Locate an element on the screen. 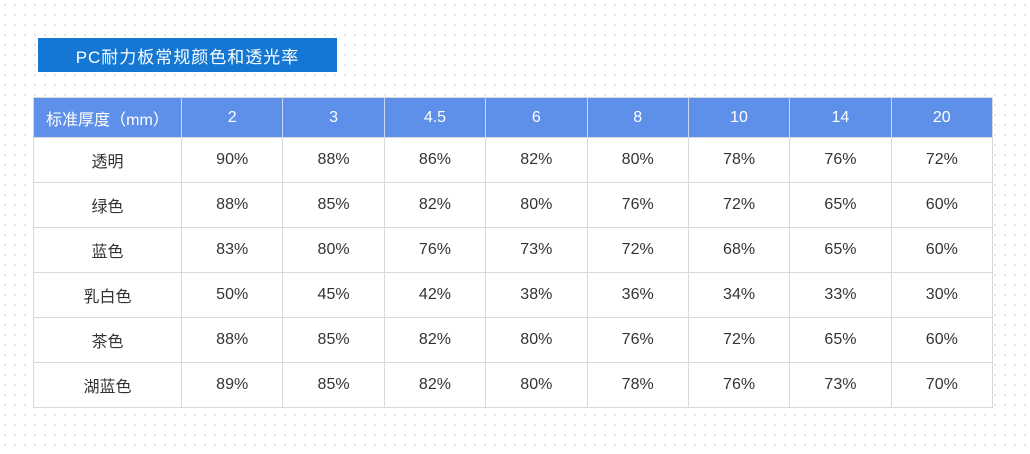 The width and height of the screenshot is (1030, 454). table-cell: 89% is located at coordinates (233, 385).